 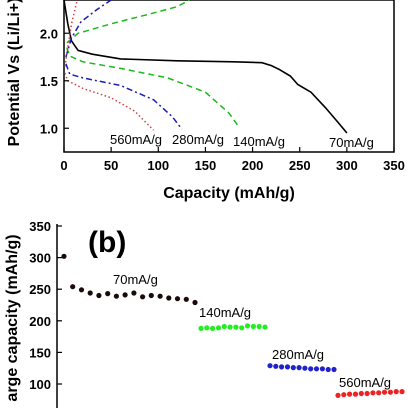 What do you see at coordinates (253, 165) in the screenshot?
I see `x-tick-label: 200` at bounding box center [253, 165].